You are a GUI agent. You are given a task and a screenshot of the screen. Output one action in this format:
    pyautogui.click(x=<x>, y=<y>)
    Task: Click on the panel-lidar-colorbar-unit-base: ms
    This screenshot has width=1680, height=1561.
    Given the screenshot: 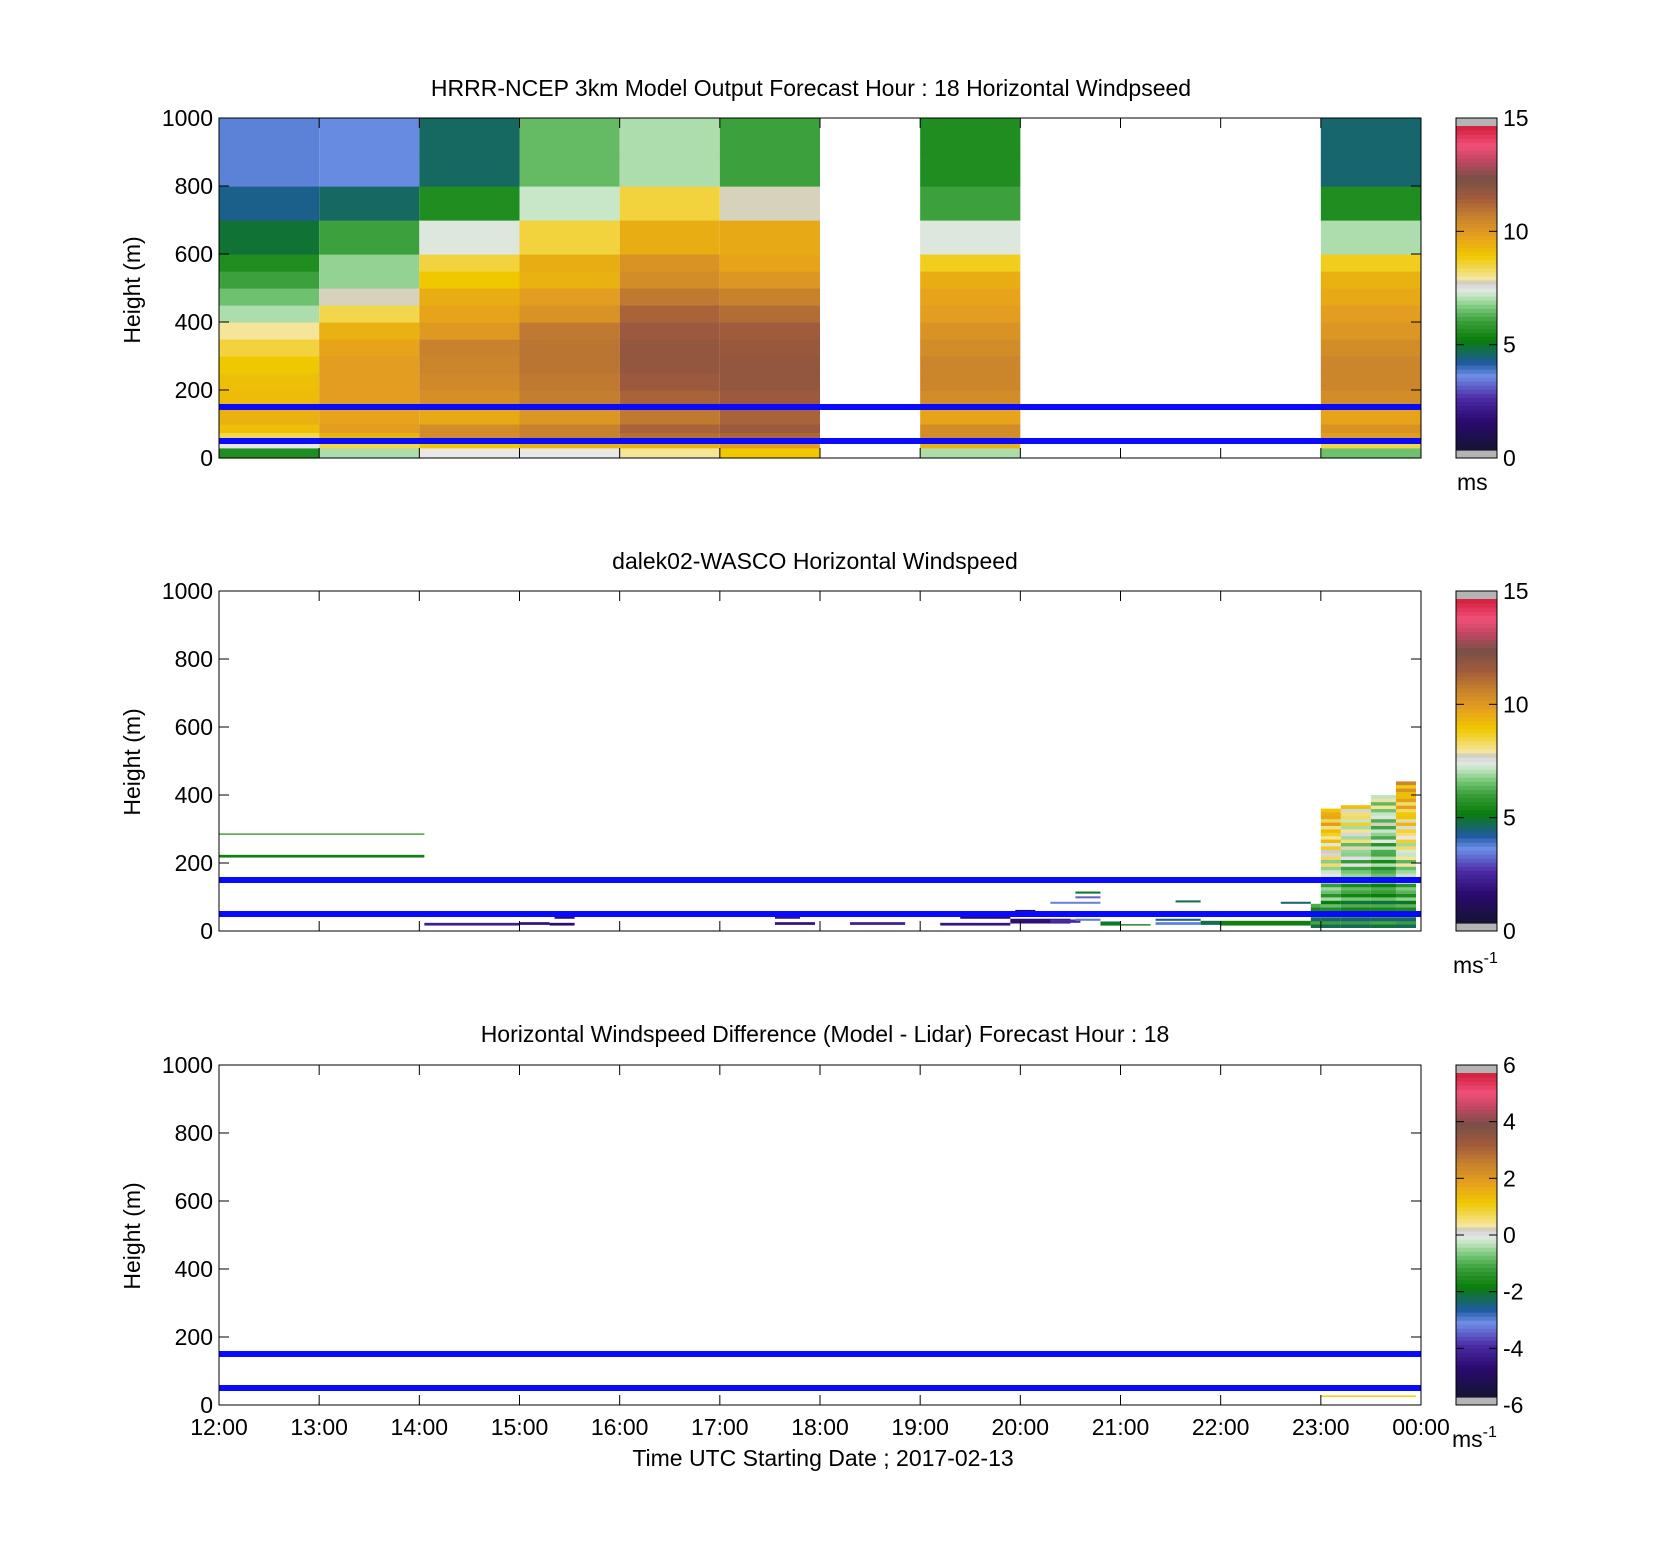 What is the action you would take?
    pyautogui.click(x=1468, y=965)
    